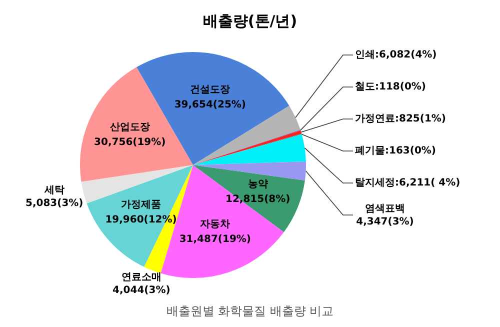 This screenshot has height=327, width=500. Describe the element at coordinates (396, 55) in the screenshot. I see `slice-label: 인쇄:6,082(4%)` at that location.